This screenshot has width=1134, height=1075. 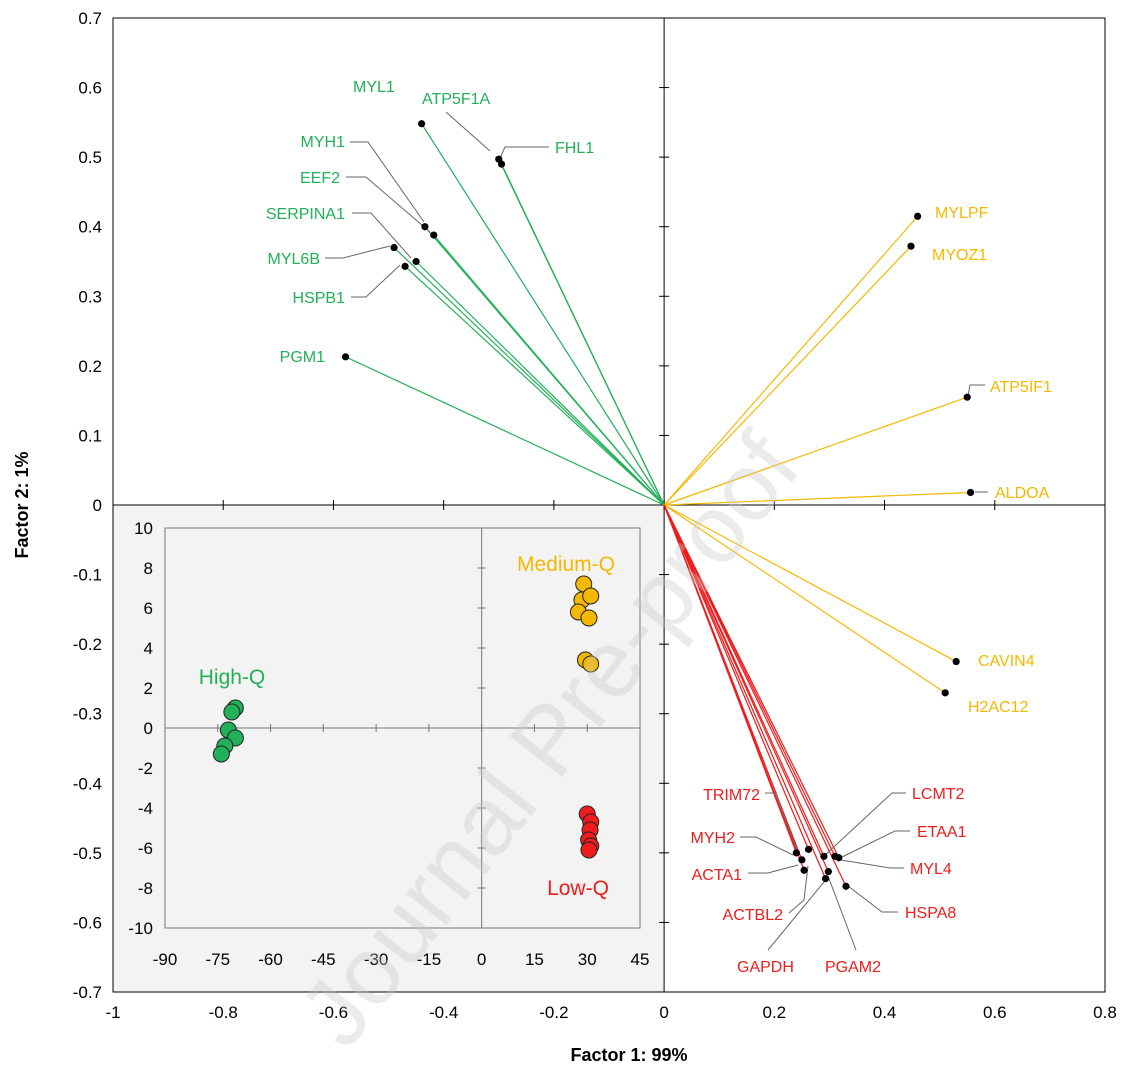 I want to click on loading-vector-cavin4, so click(x=810, y=583).